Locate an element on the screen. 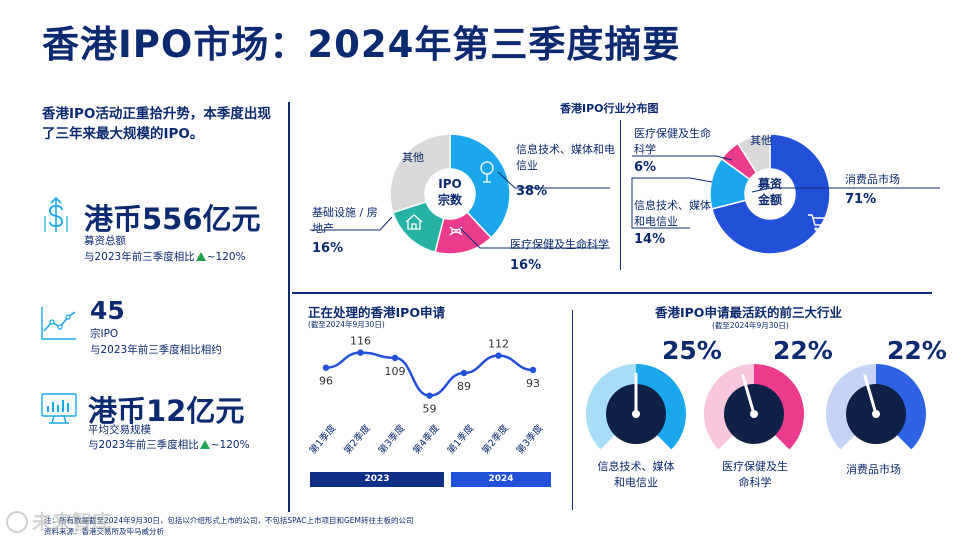 The width and height of the screenshot is (969, 540). main-horizontal-divider is located at coordinates (612, 293).